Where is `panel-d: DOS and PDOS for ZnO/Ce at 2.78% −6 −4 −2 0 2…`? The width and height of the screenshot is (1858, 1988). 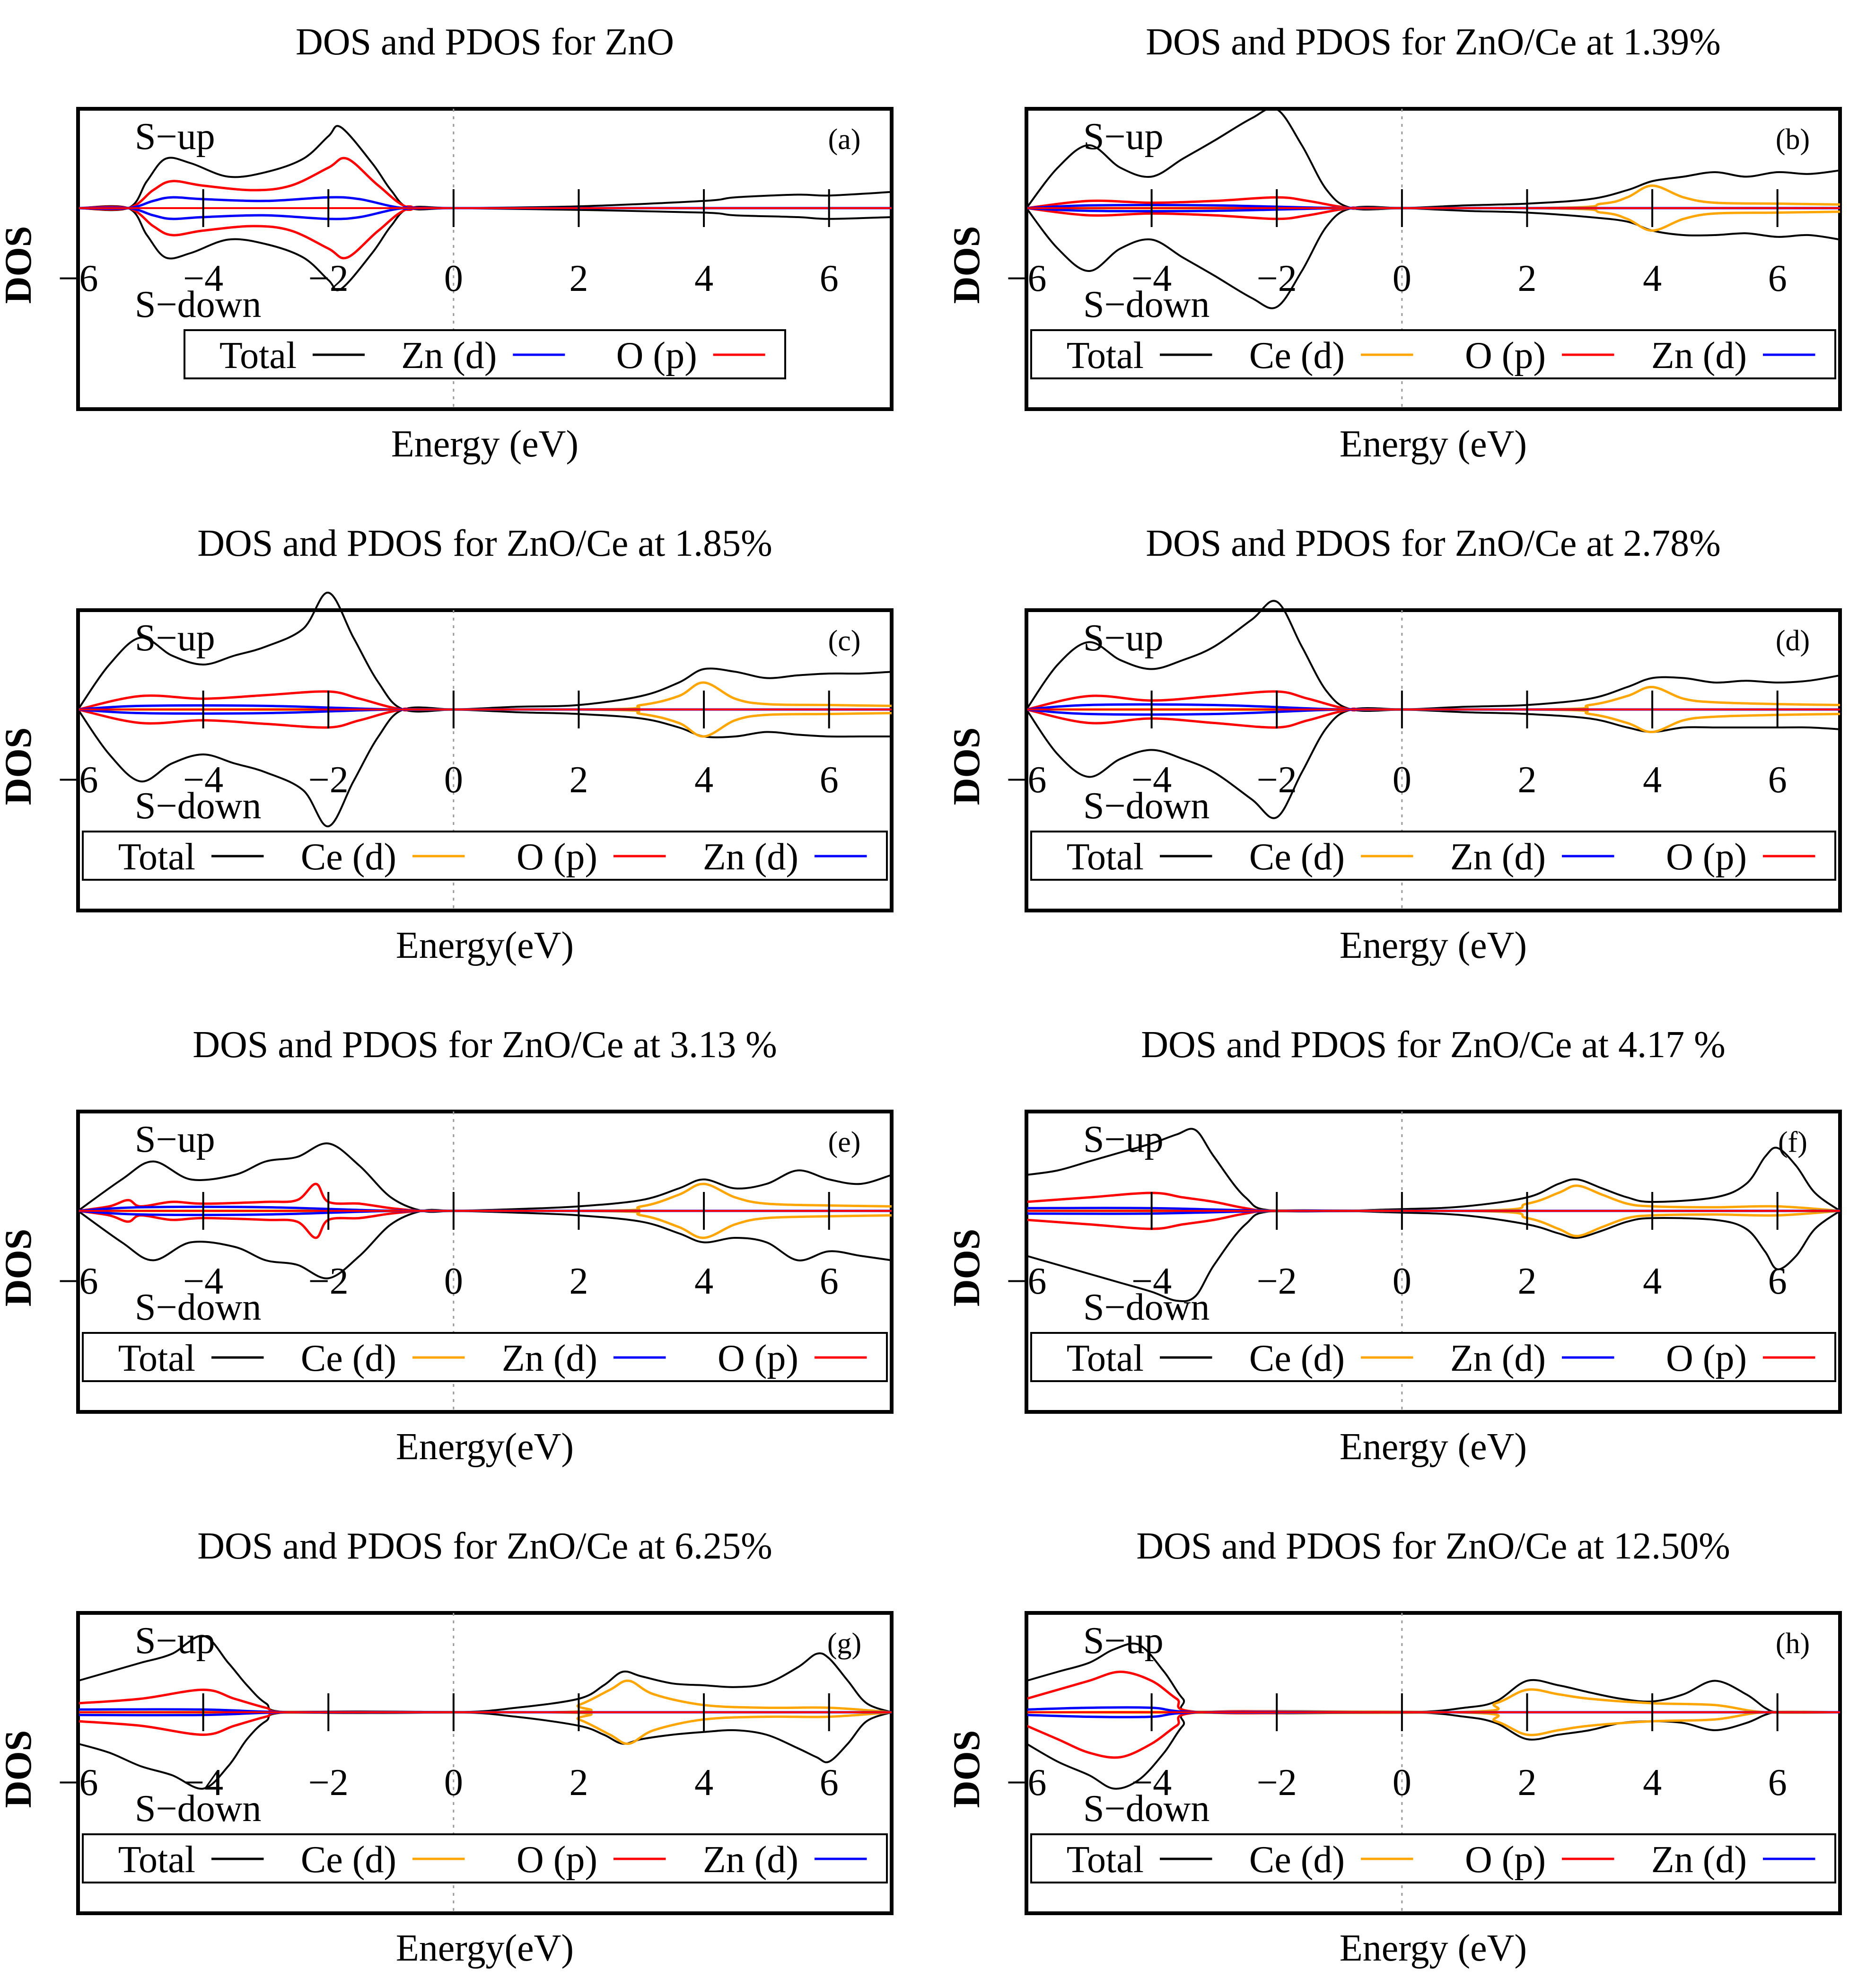 panel-d: DOS and PDOS for ZnO/Ce at 2.78% −6 −4 −2 0 2… is located at coordinates (1394, 744).